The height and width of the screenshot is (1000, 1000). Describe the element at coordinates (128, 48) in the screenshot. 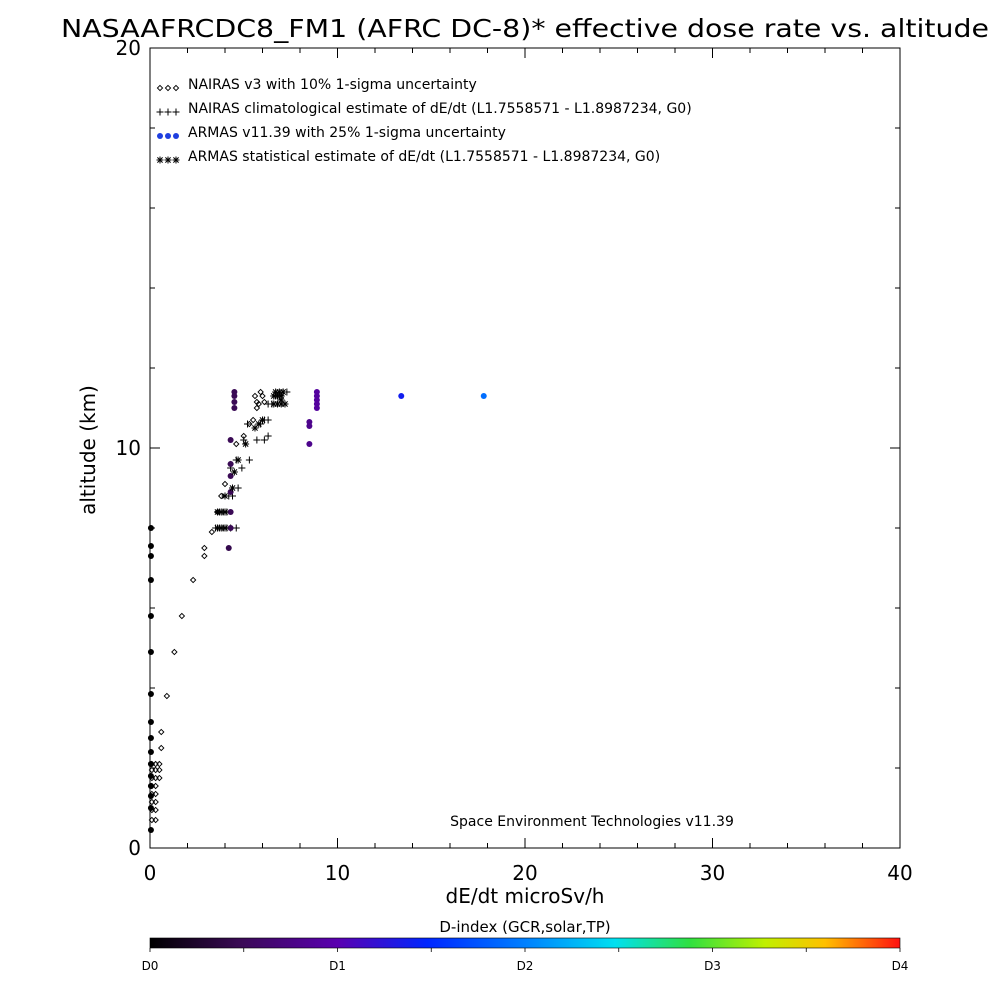

I see `y-tick-label: 20` at that location.